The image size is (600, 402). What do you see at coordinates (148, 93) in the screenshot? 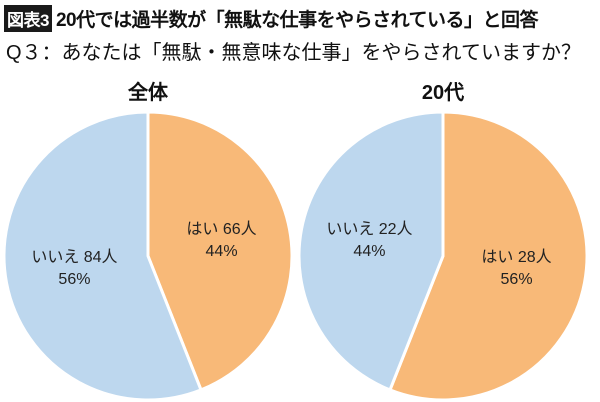
I see `pie-title-overall: 全体` at bounding box center [148, 93].